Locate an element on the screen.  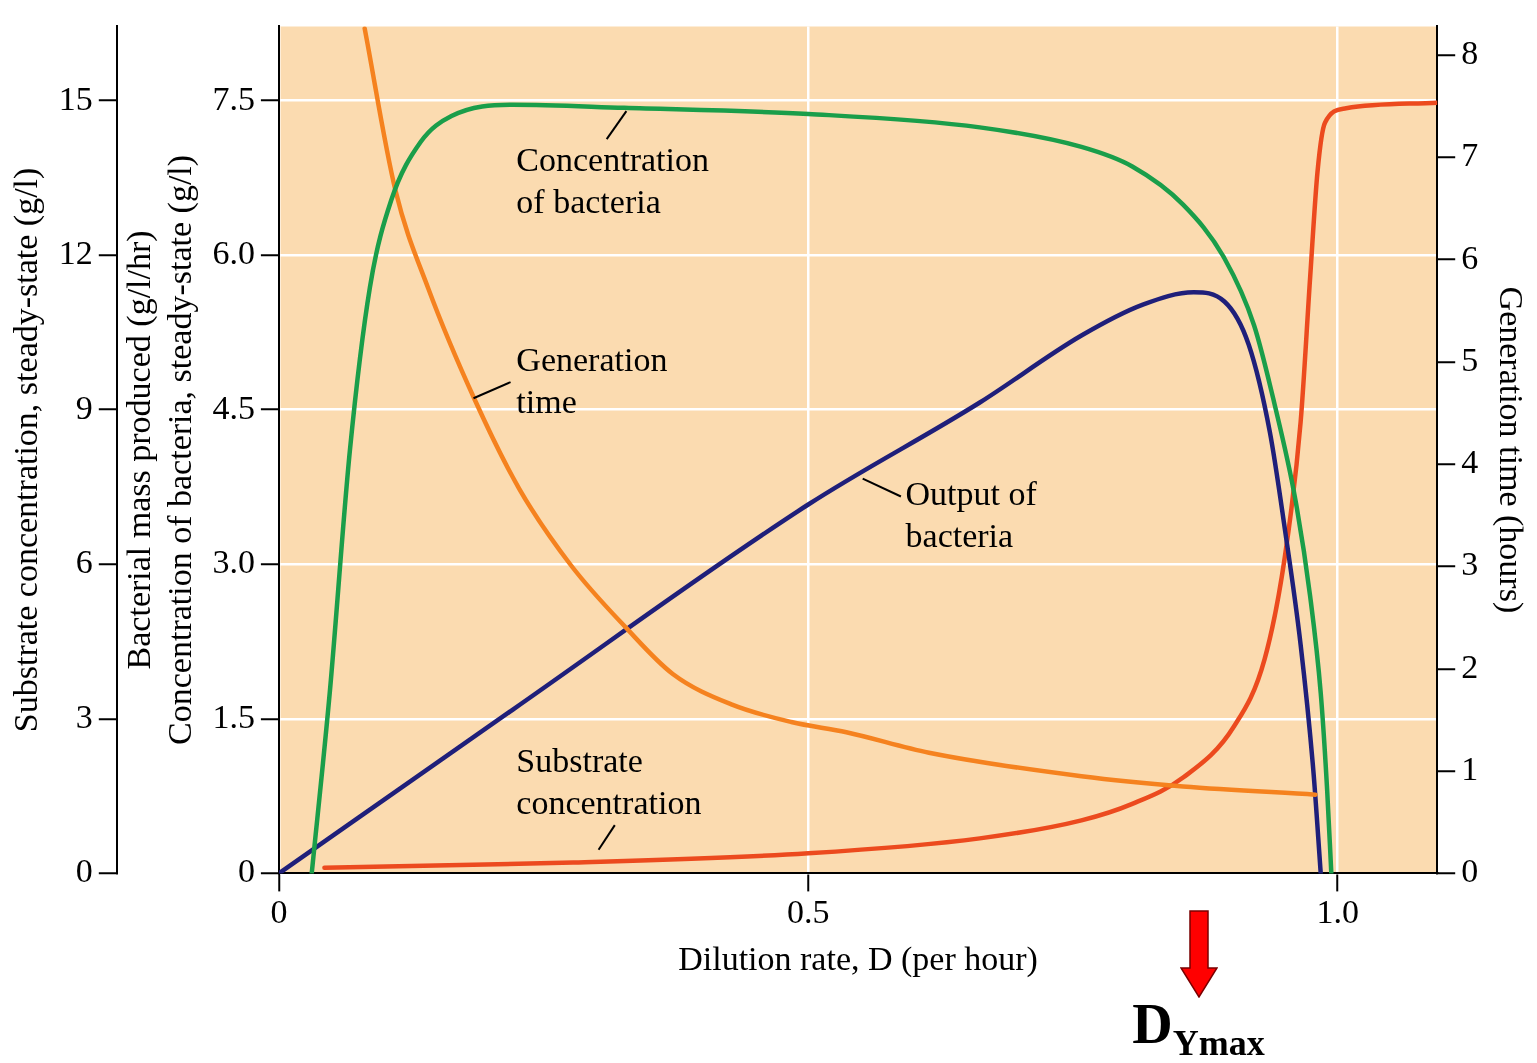
y2-tick-label: 7 is located at coordinates (1470, 155).